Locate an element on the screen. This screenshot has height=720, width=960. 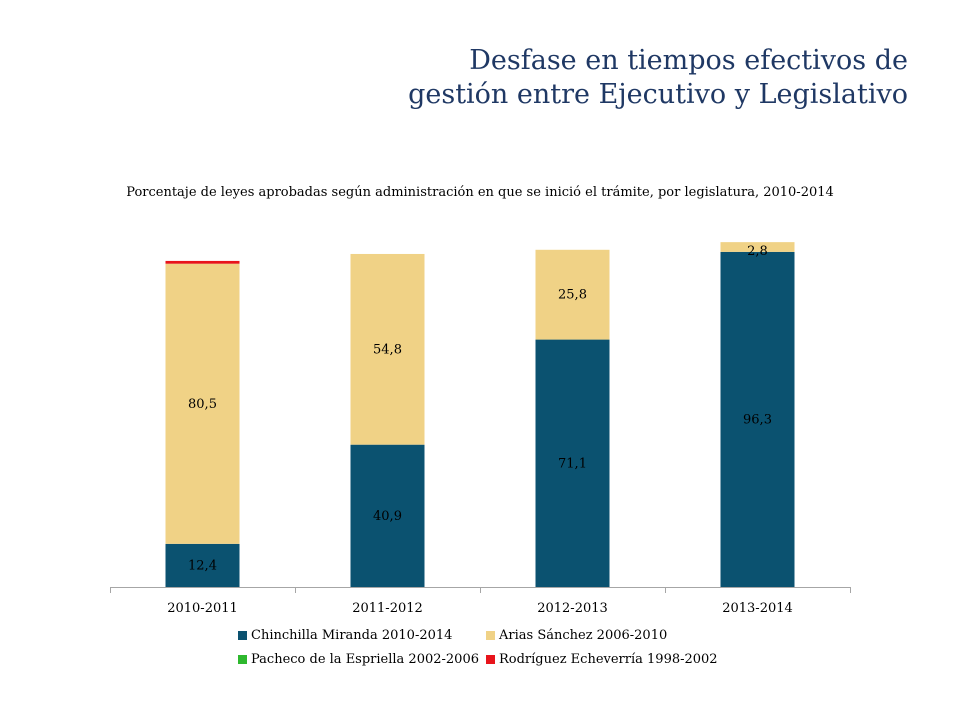
legend-item-rodriguez: Rodríguez Echeverría 1998-2002 is located at coordinates (602, 659).